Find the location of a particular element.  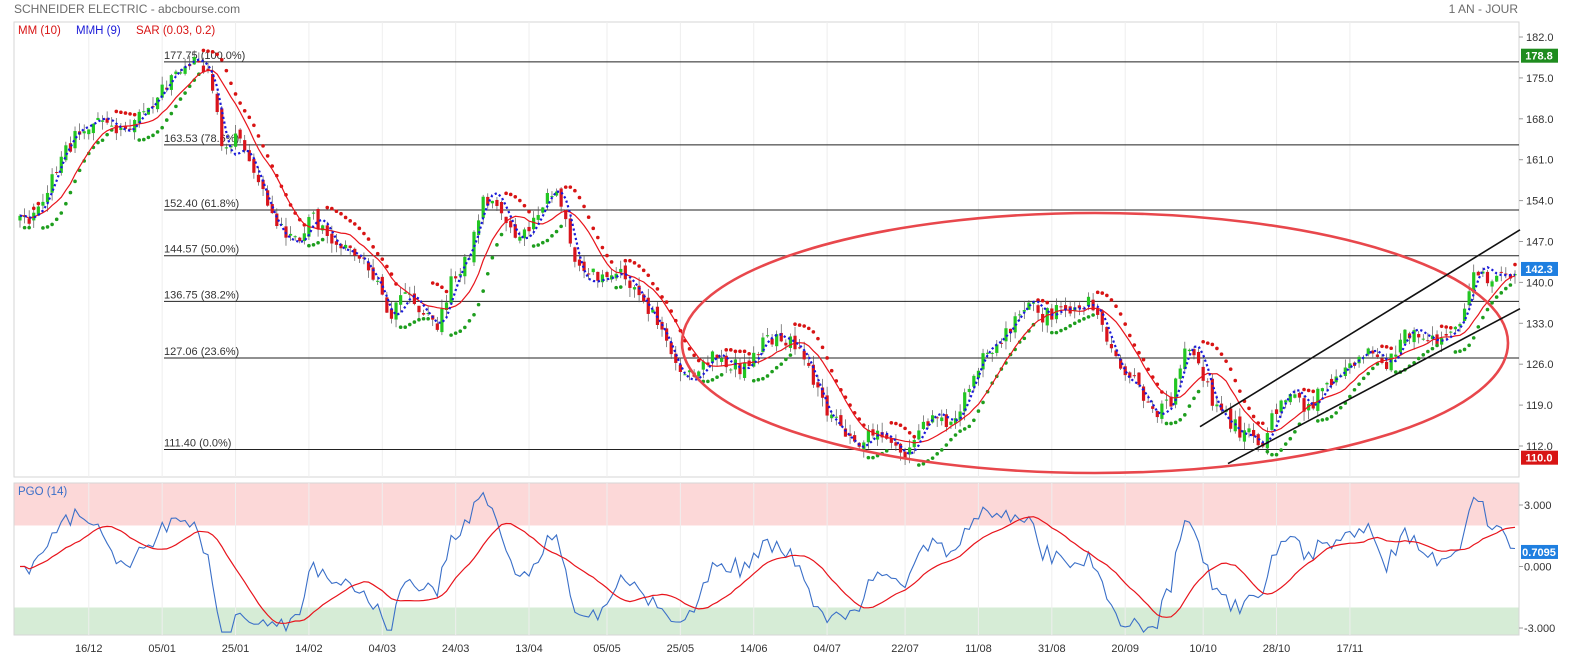

fibonacci-label: 144.57 (50.0%) is located at coordinates (201, 250).